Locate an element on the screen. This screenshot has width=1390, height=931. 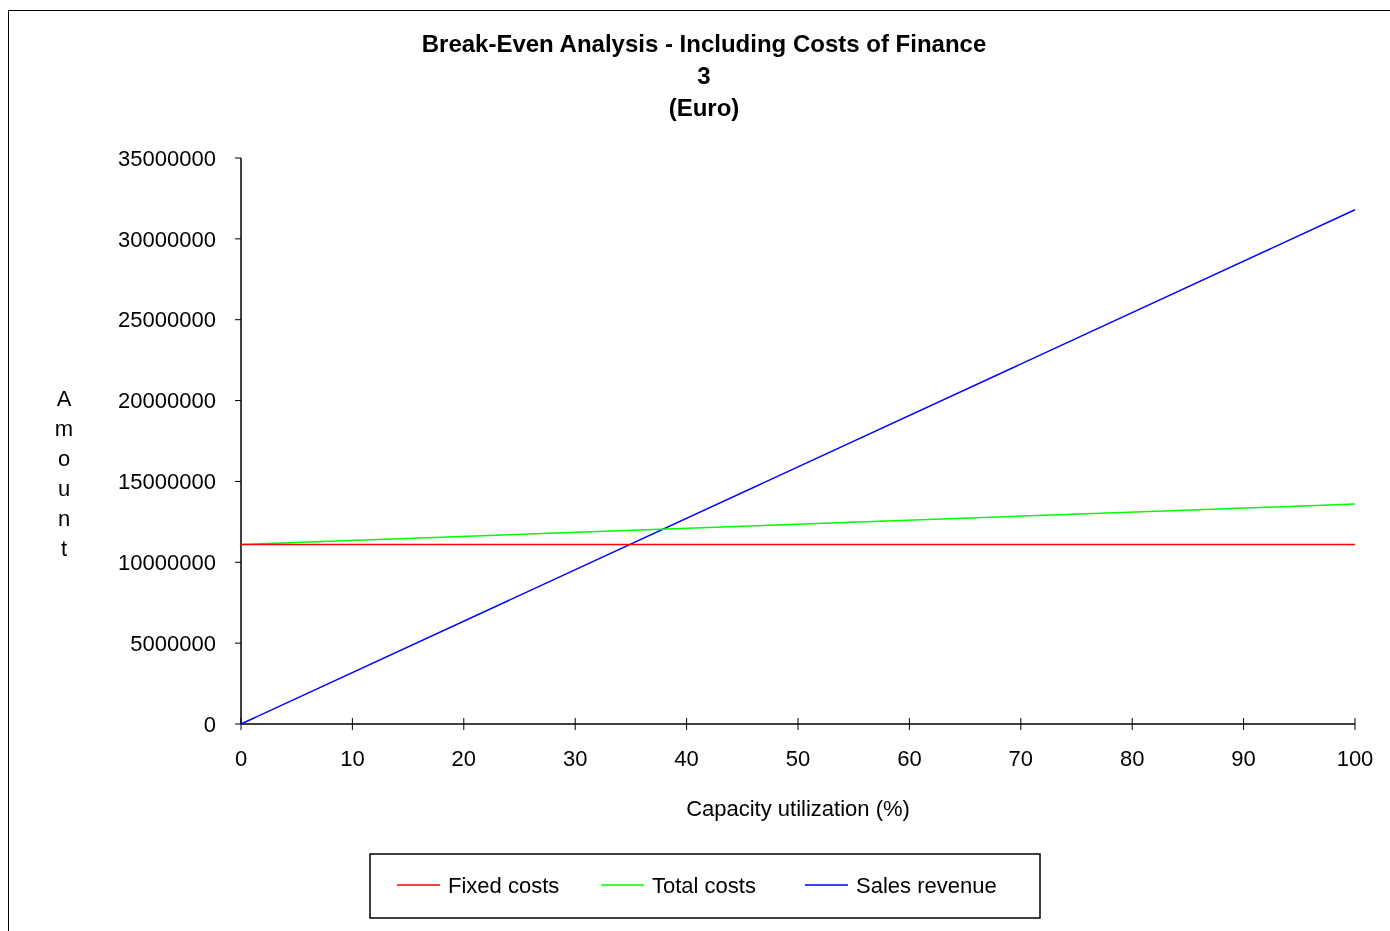
x-tick-label: 90 is located at coordinates (1243, 758).